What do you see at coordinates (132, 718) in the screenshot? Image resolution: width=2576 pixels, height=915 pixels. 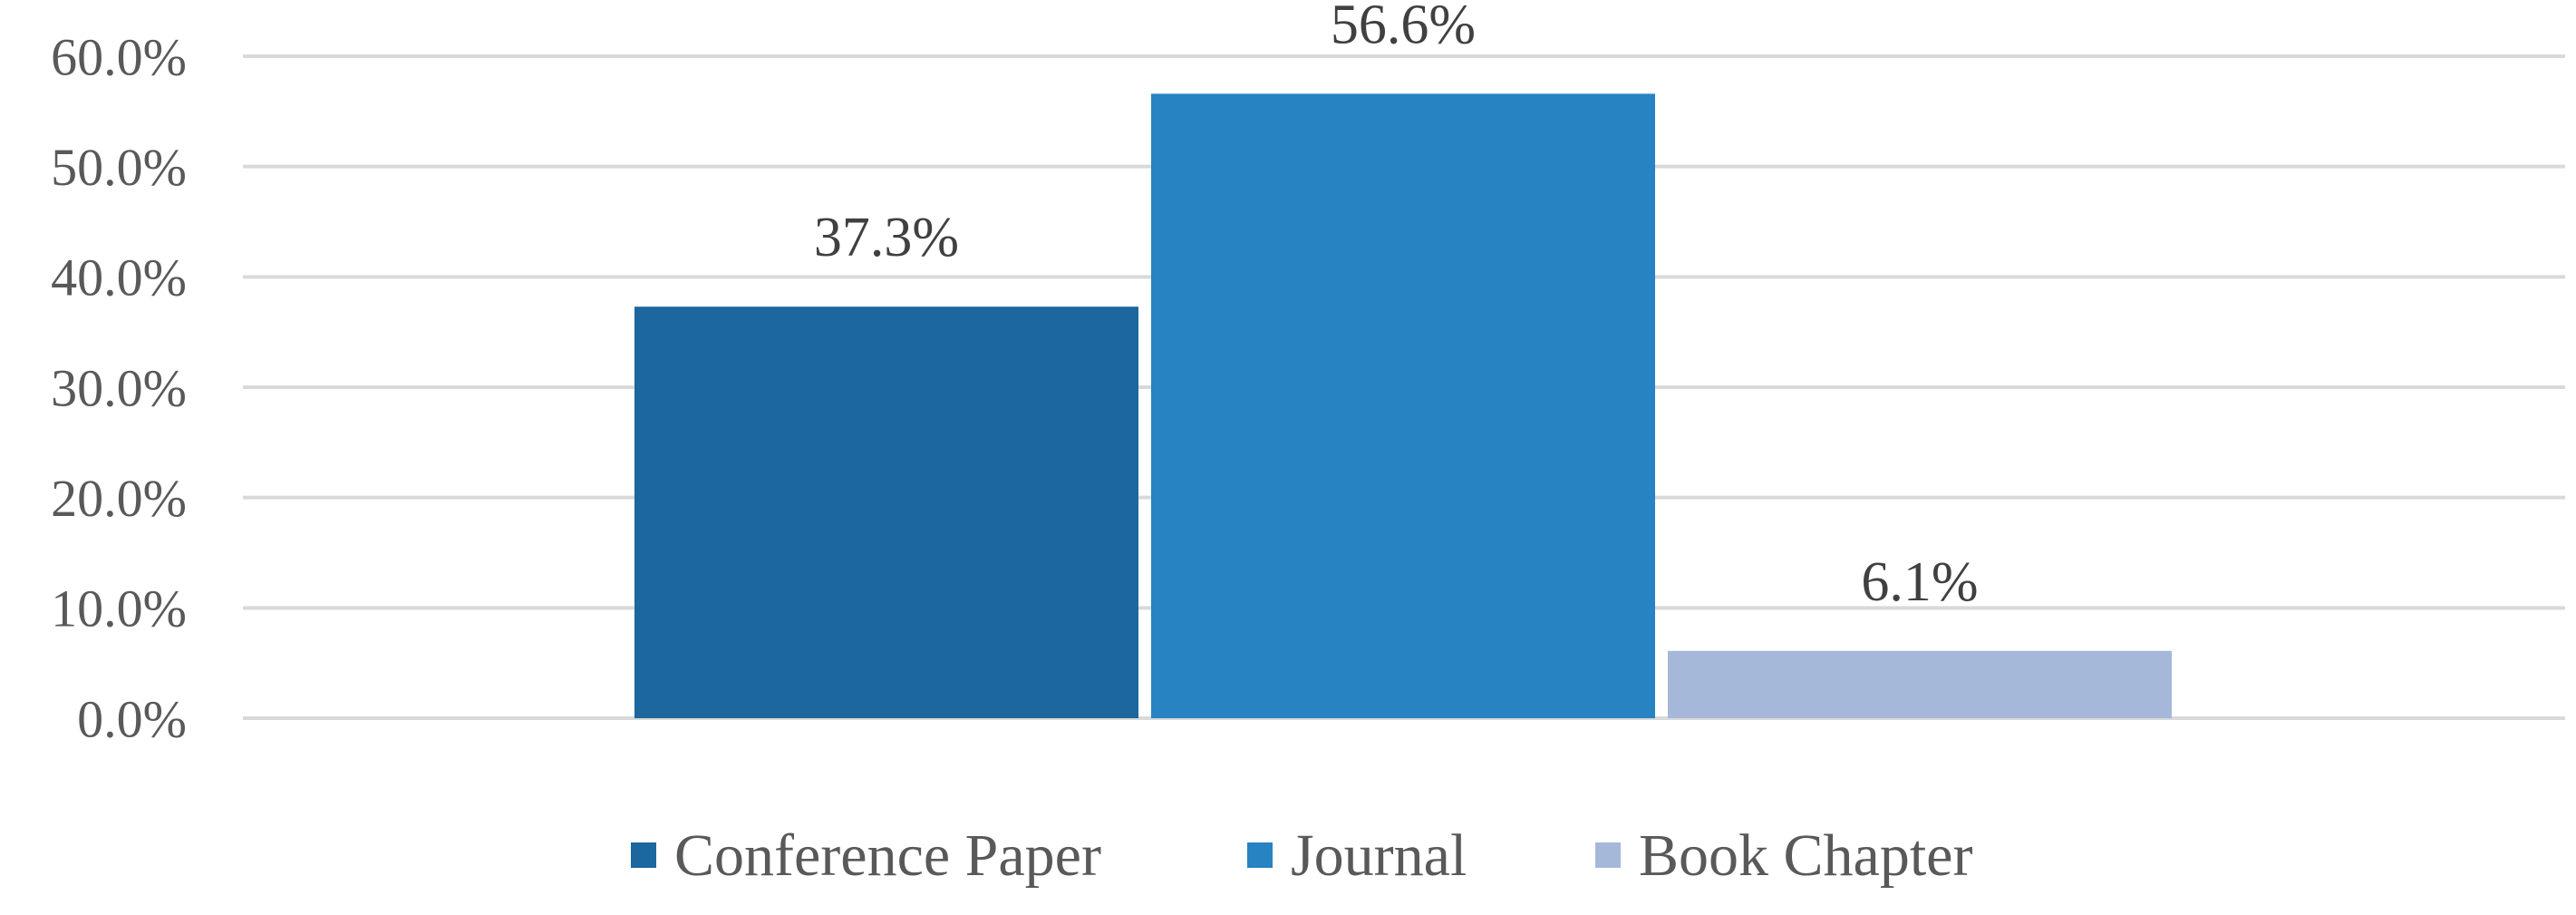 I see `y-tick-label: 0.0%` at bounding box center [132, 718].